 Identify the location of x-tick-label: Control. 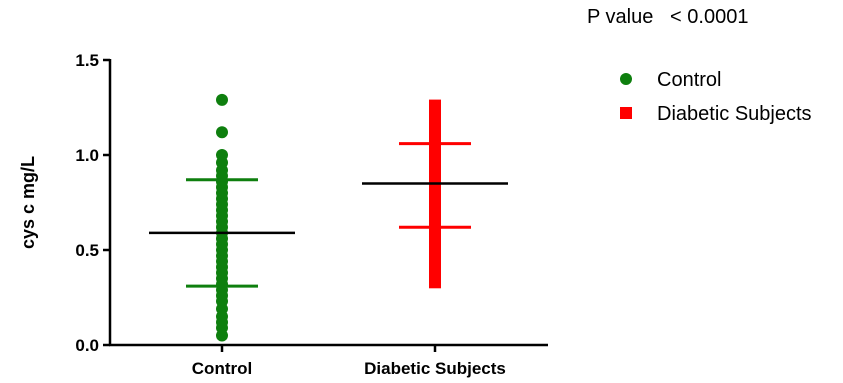
(222, 368).